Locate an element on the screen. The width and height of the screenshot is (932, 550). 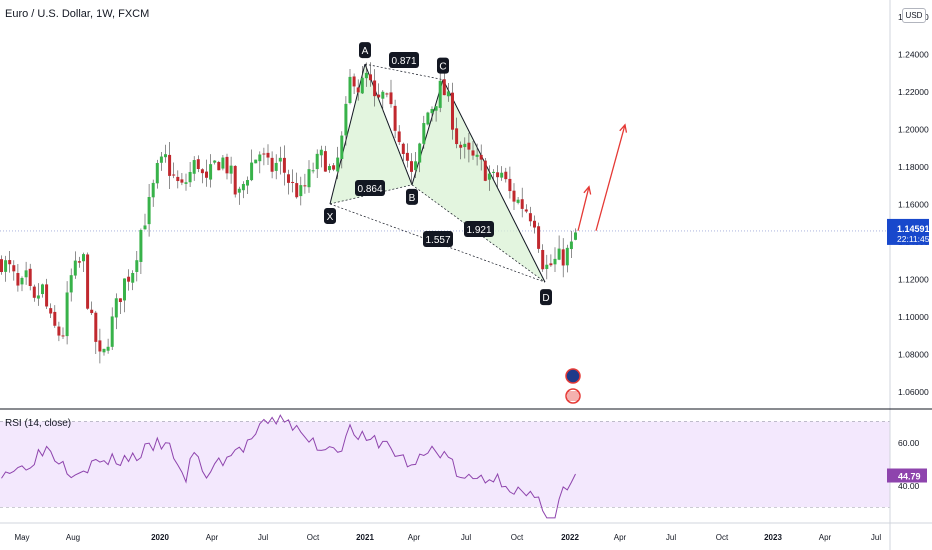
rsi-value-text: 44.79 is located at coordinates (909, 477).